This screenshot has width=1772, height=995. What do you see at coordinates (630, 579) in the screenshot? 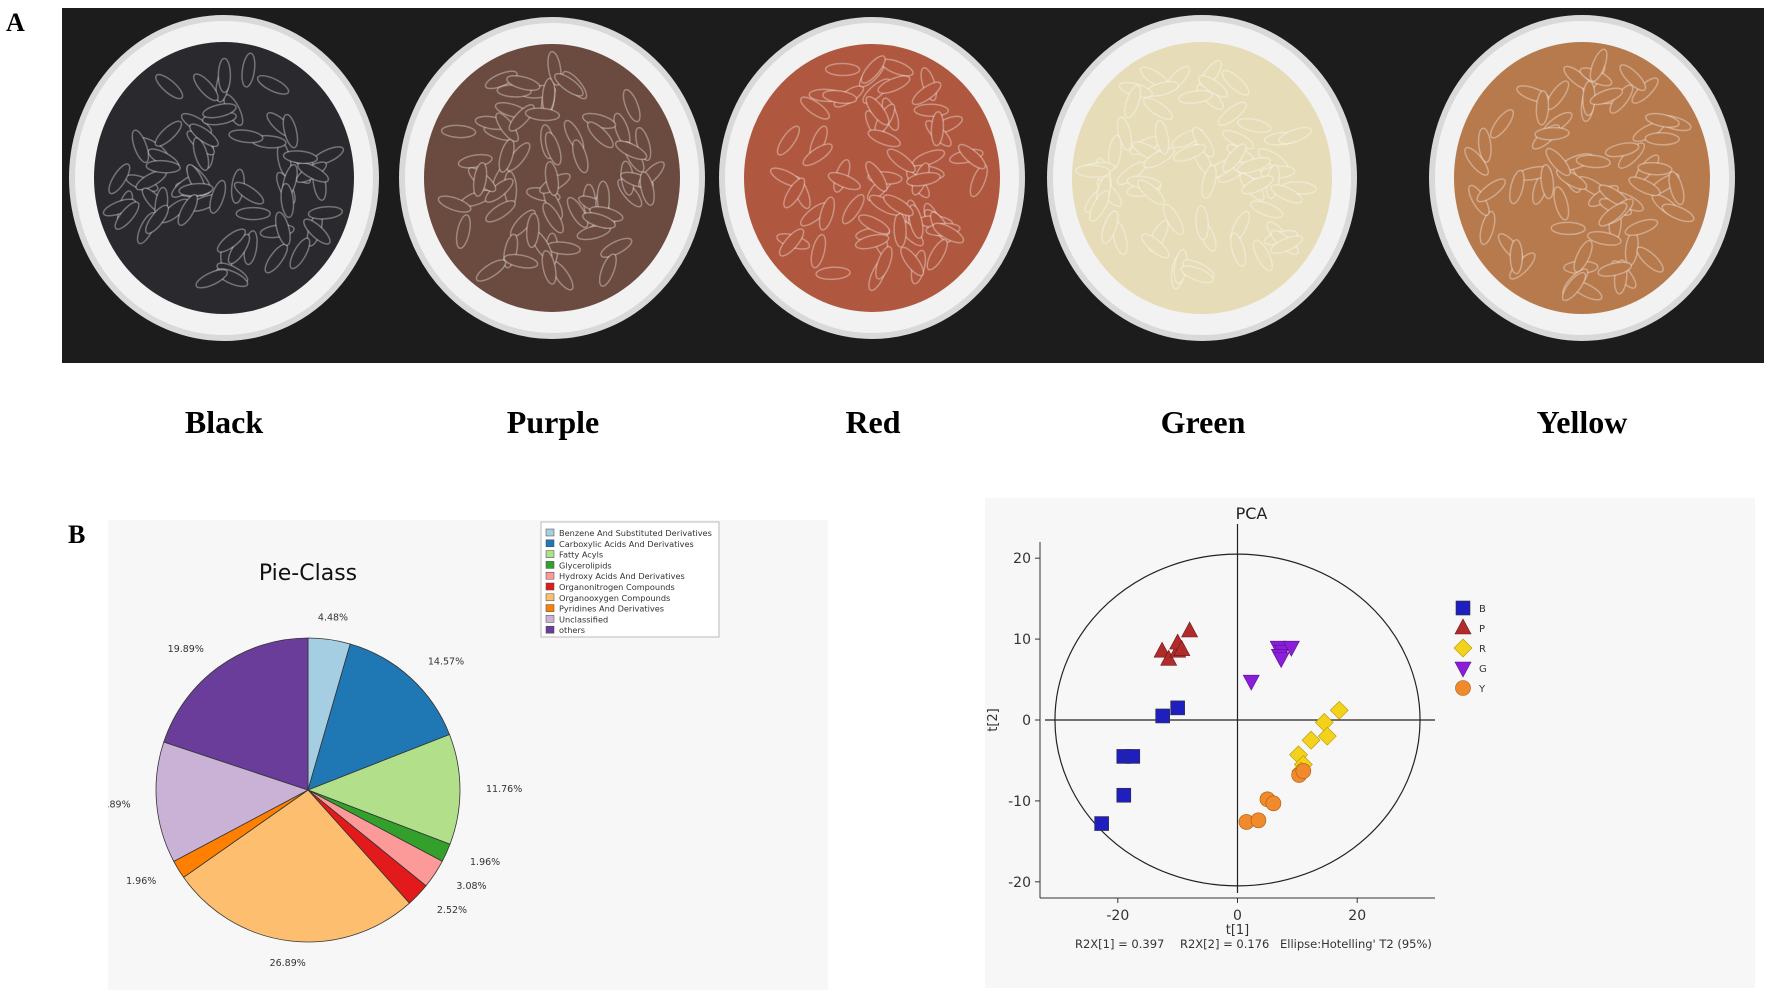
I see `pie-legend-box` at bounding box center [630, 579].